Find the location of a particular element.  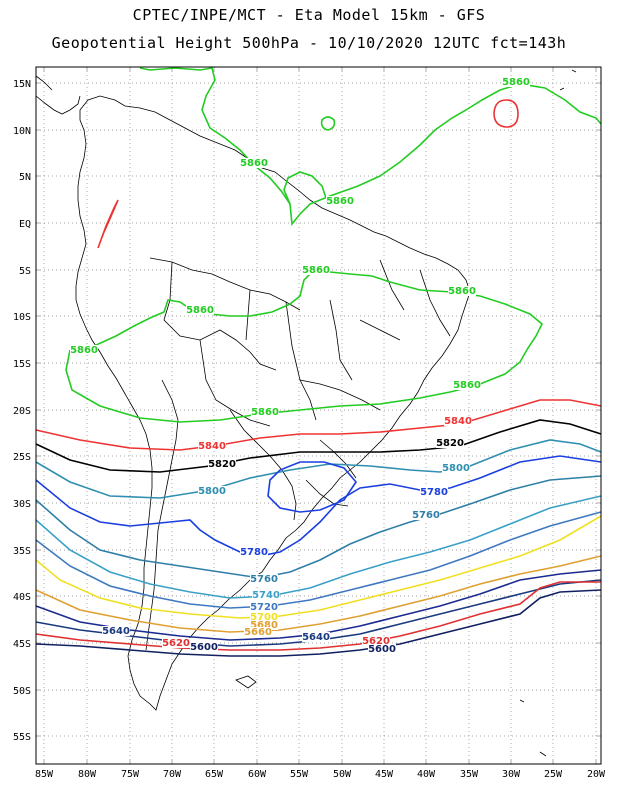

contour-5860-ring is located at coordinates (328, 123).